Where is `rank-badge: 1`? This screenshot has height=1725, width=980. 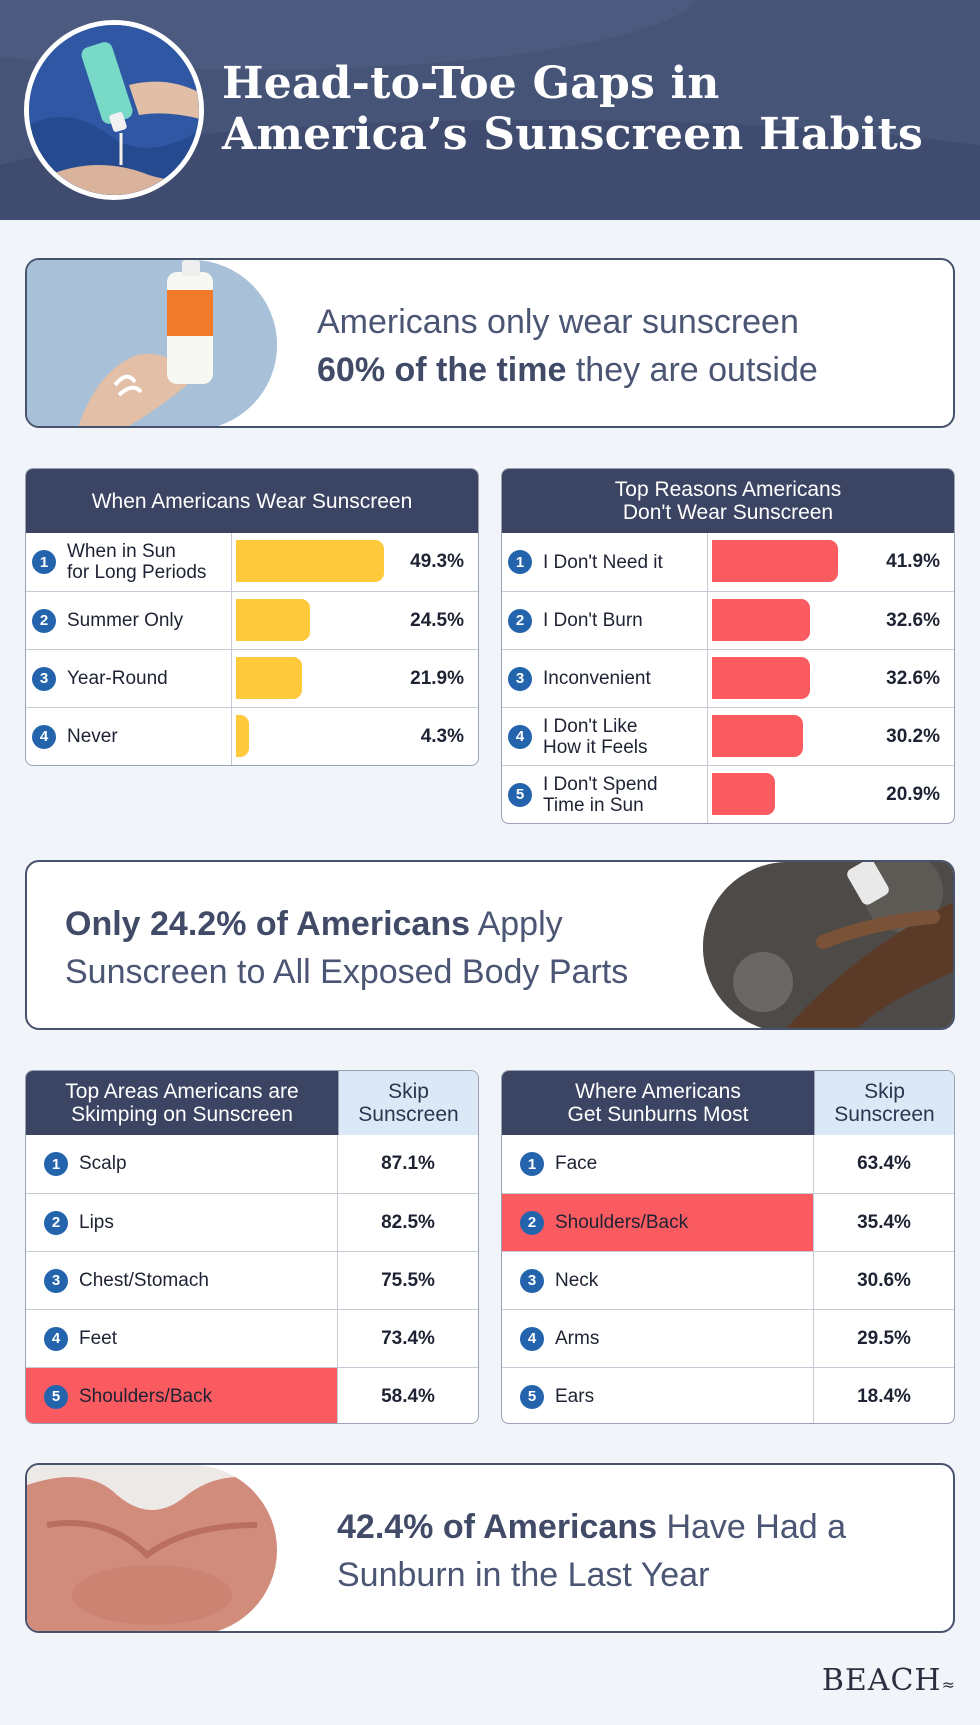
rank-badge: 1 is located at coordinates (56, 1164).